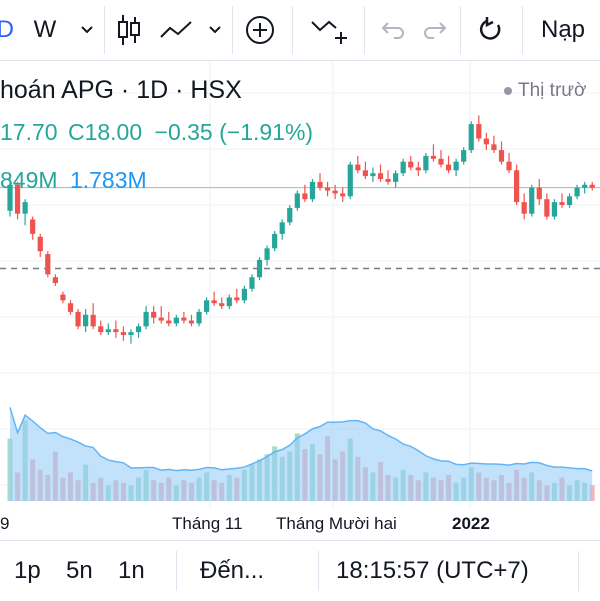  What do you see at coordinates (300, 570) in the screenshot?
I see `bottom-toolbar: 1p 5n 1n Đến... 18:15:57 (UTC+7)` at bounding box center [300, 570].